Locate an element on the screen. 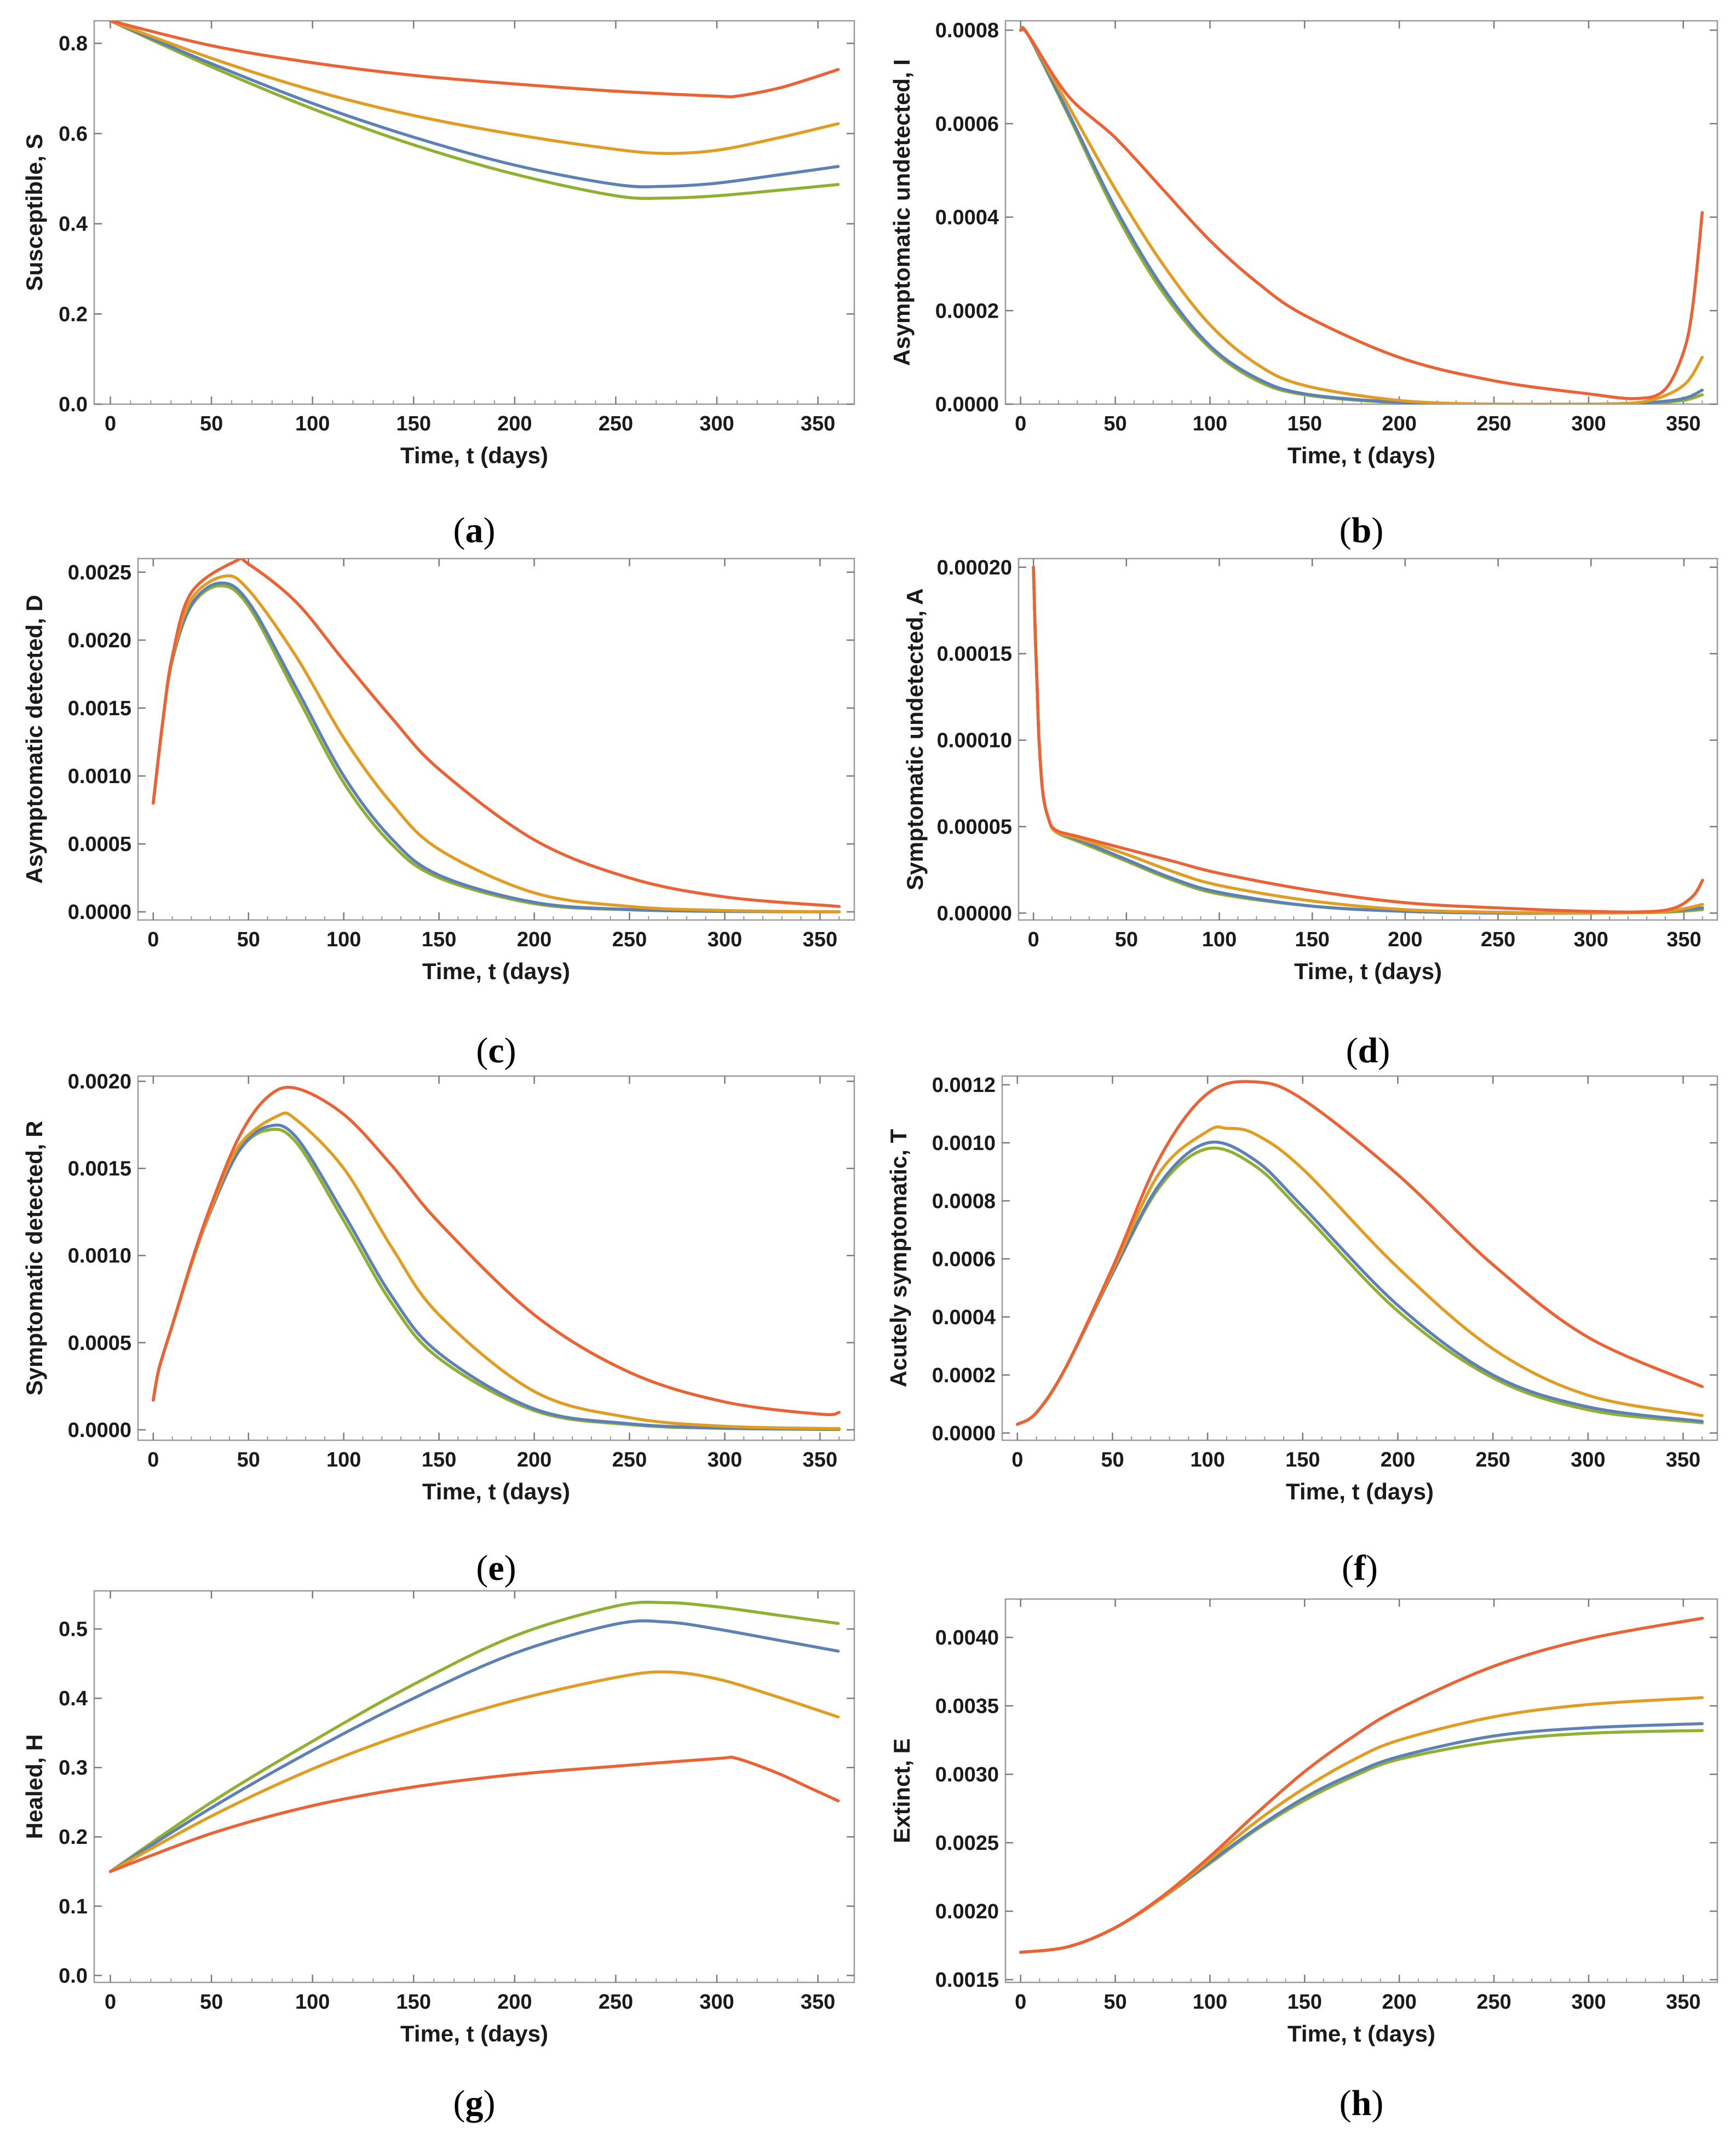 The height and width of the screenshot is (2133, 1736). y-tick-label: 0.0004 is located at coordinates (964, 1318).